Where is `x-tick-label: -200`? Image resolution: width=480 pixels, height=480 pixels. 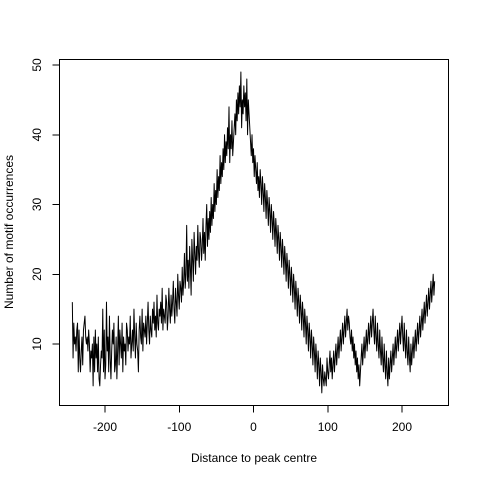 x-tick-label: -200 is located at coordinates (105, 427).